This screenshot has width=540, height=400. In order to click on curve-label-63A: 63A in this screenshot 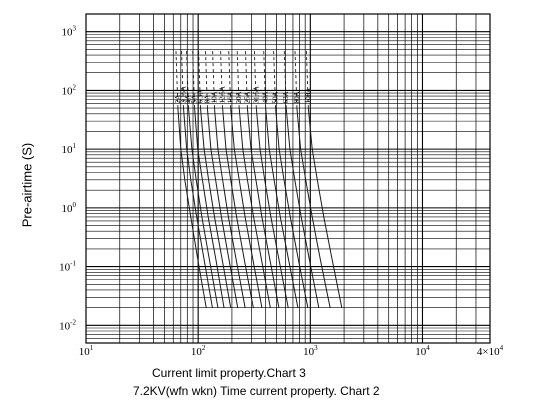, I will do `click(286, 97)`.